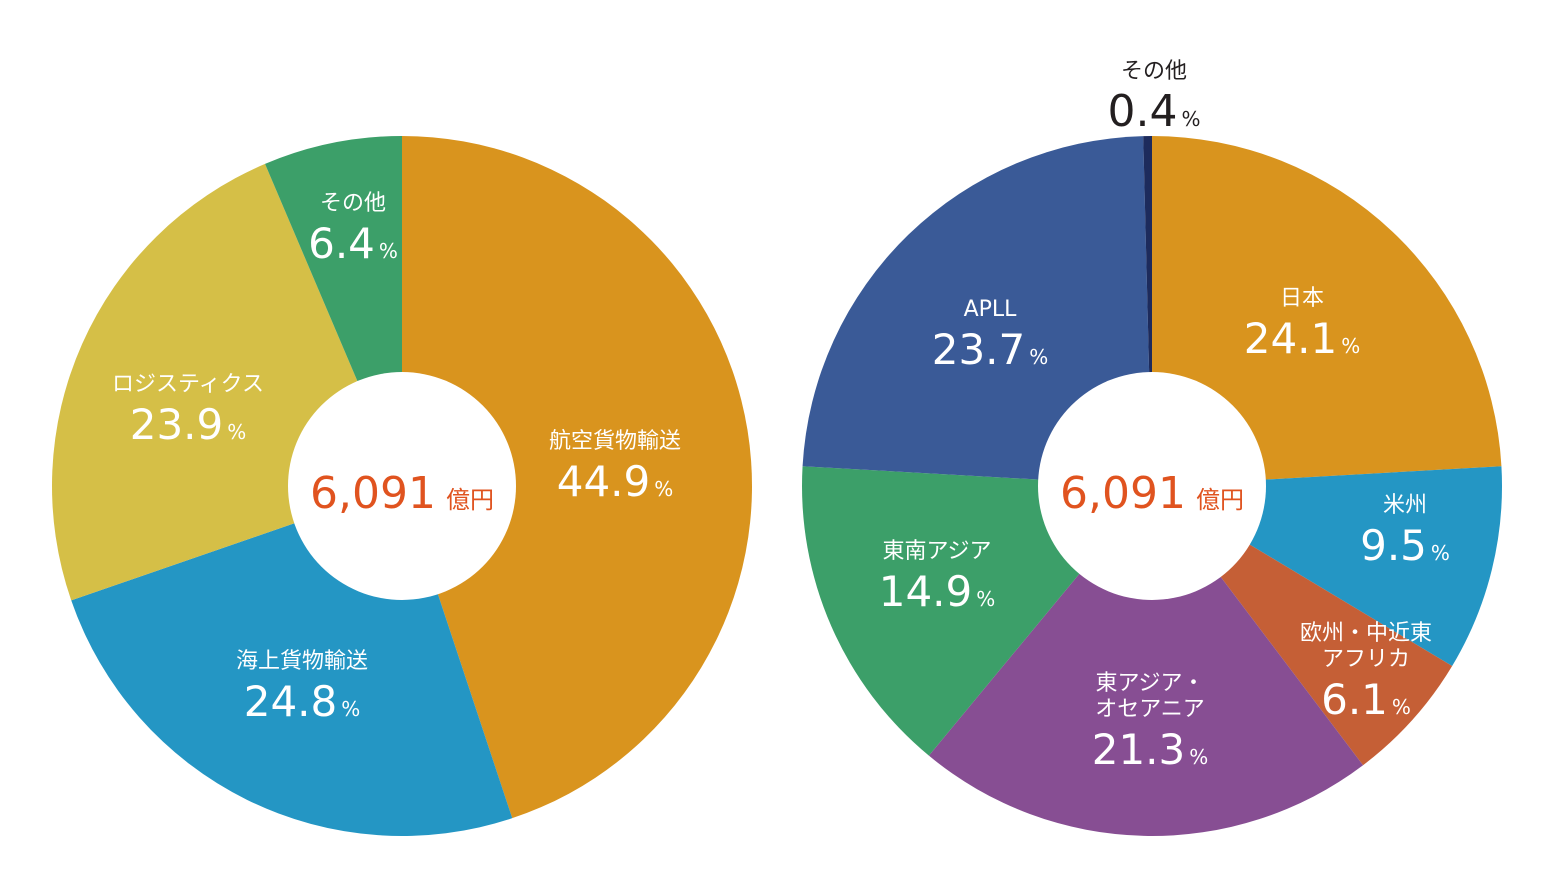  Describe the element at coordinates (991, 309) in the screenshot. I see `slice-category-label: APLL` at that location.